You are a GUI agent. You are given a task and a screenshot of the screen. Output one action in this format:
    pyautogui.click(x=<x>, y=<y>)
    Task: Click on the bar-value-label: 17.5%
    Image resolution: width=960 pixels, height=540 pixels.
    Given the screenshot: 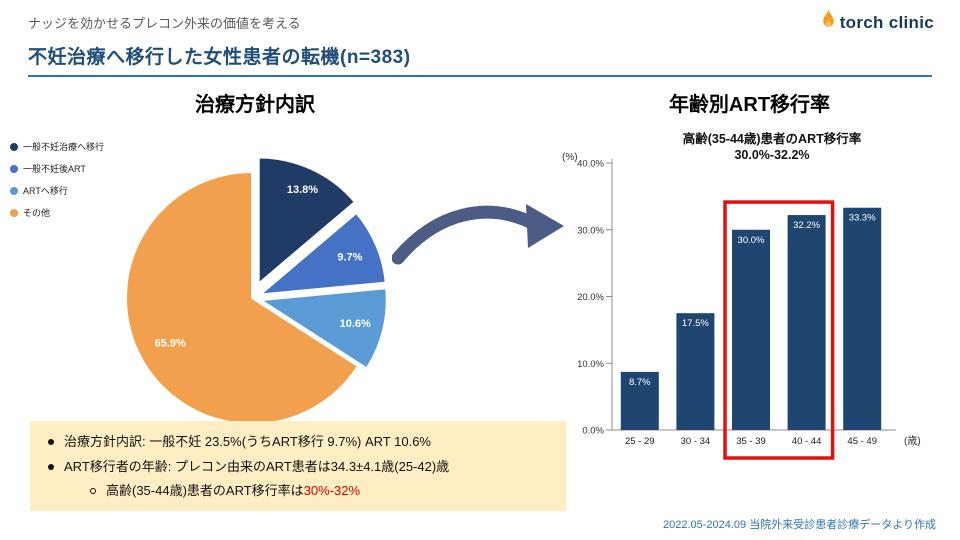 What is the action you would take?
    pyautogui.click(x=695, y=323)
    